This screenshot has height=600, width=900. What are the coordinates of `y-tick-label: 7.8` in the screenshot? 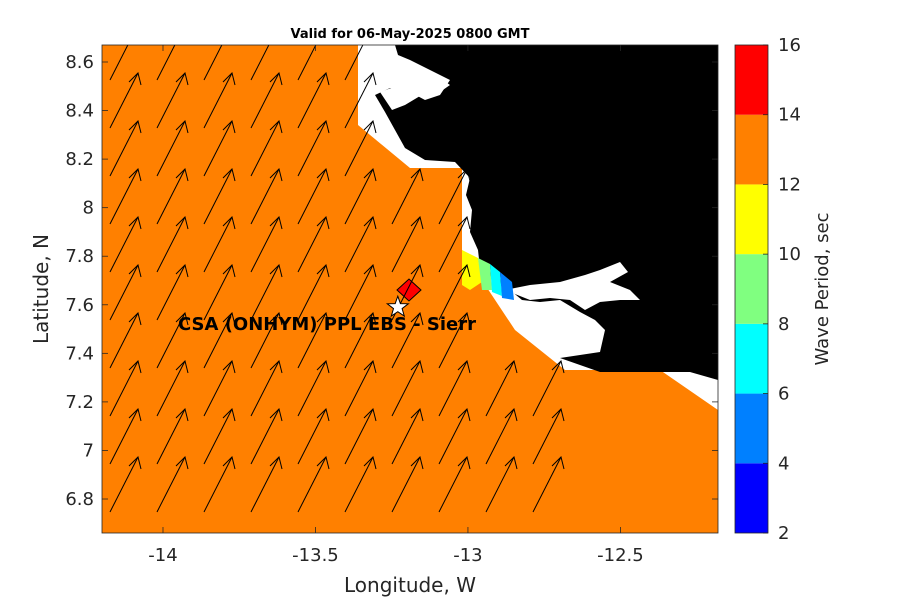 It's located at (79, 256).